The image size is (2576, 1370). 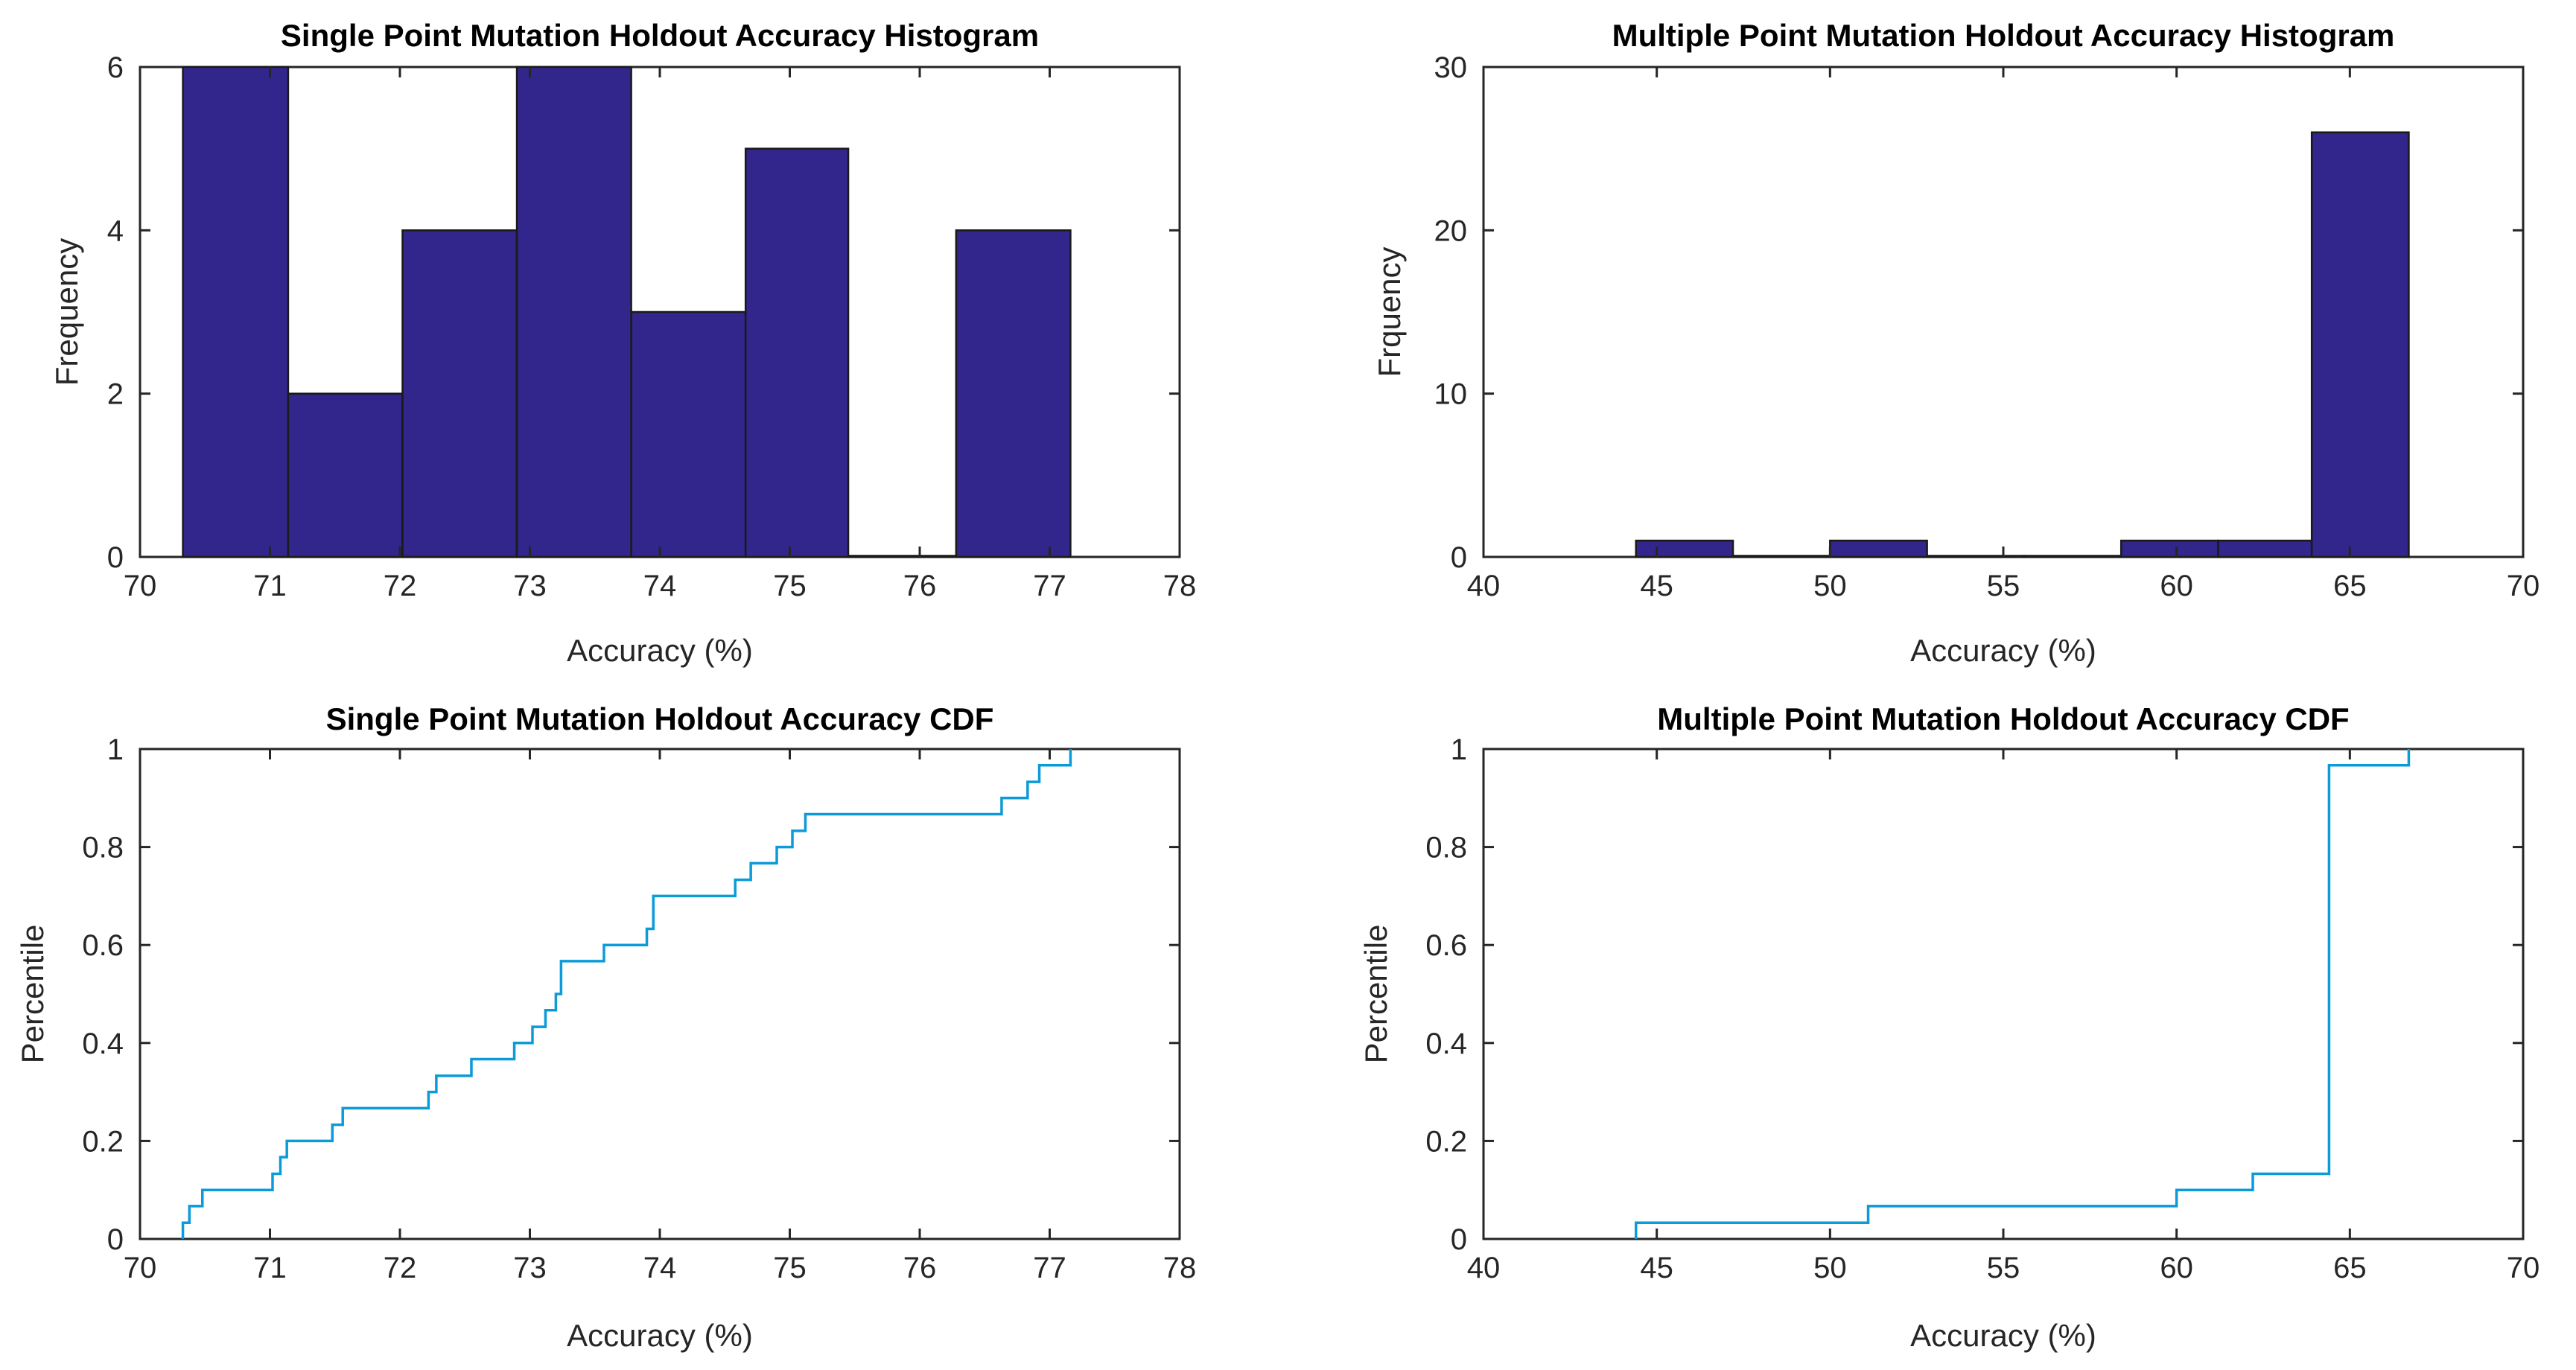 I want to click on single-histogram-xtick-label-5: 75, so click(x=790, y=586).